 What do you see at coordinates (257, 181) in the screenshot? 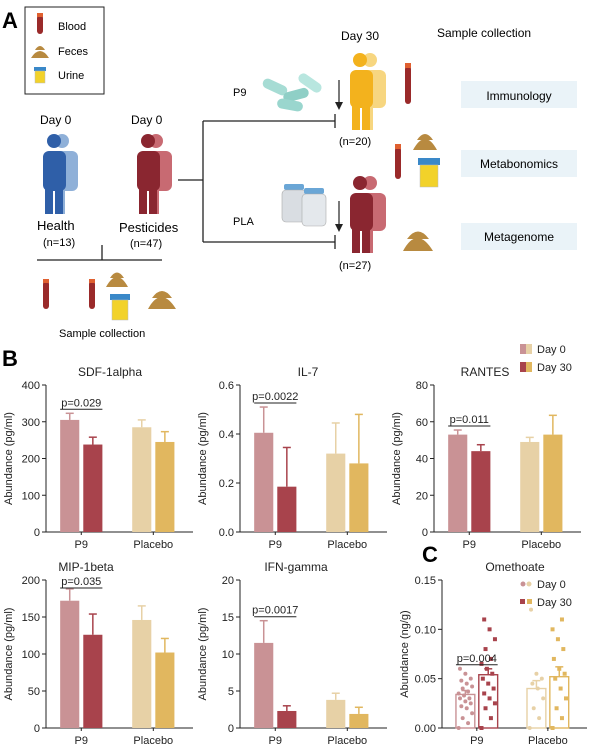
I see `randomization-bracket` at bounding box center [257, 181].